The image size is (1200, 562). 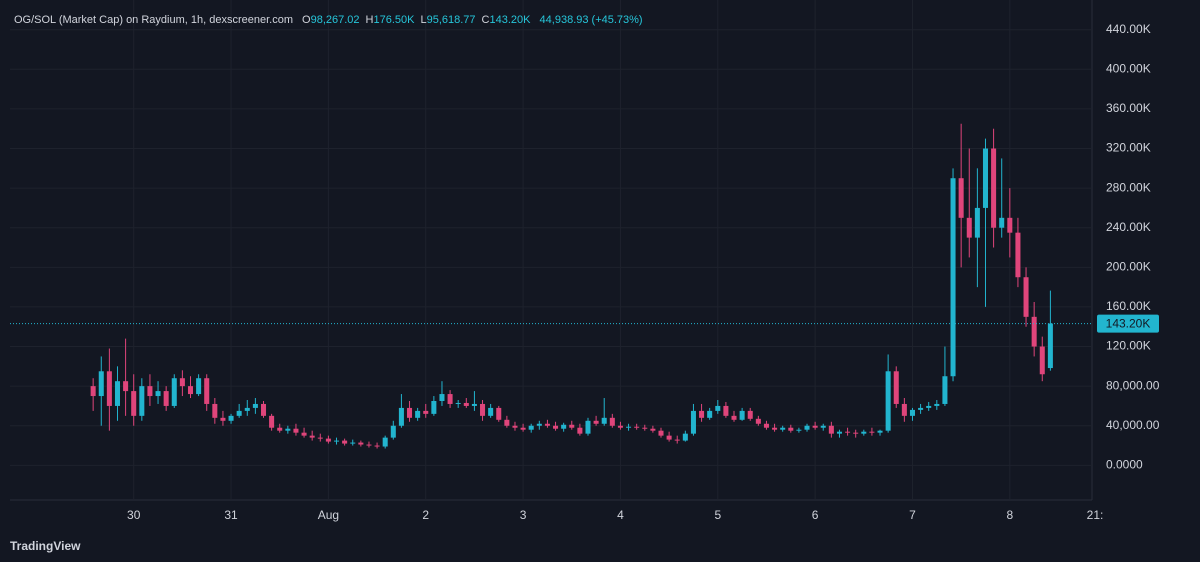 I want to click on x-tick-label: Aug, so click(x=328, y=515).